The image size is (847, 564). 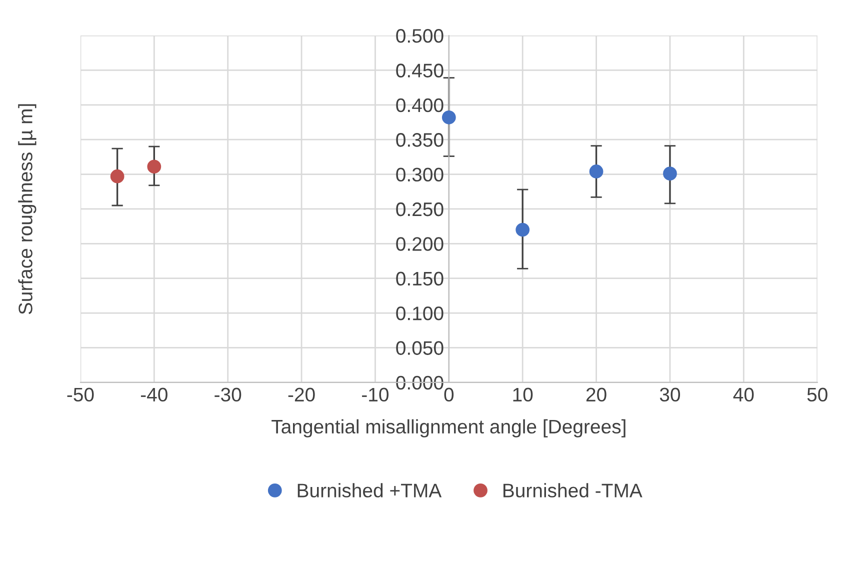 What do you see at coordinates (420, 279) in the screenshot?
I see `y-tick-label: 0.150` at bounding box center [420, 279].